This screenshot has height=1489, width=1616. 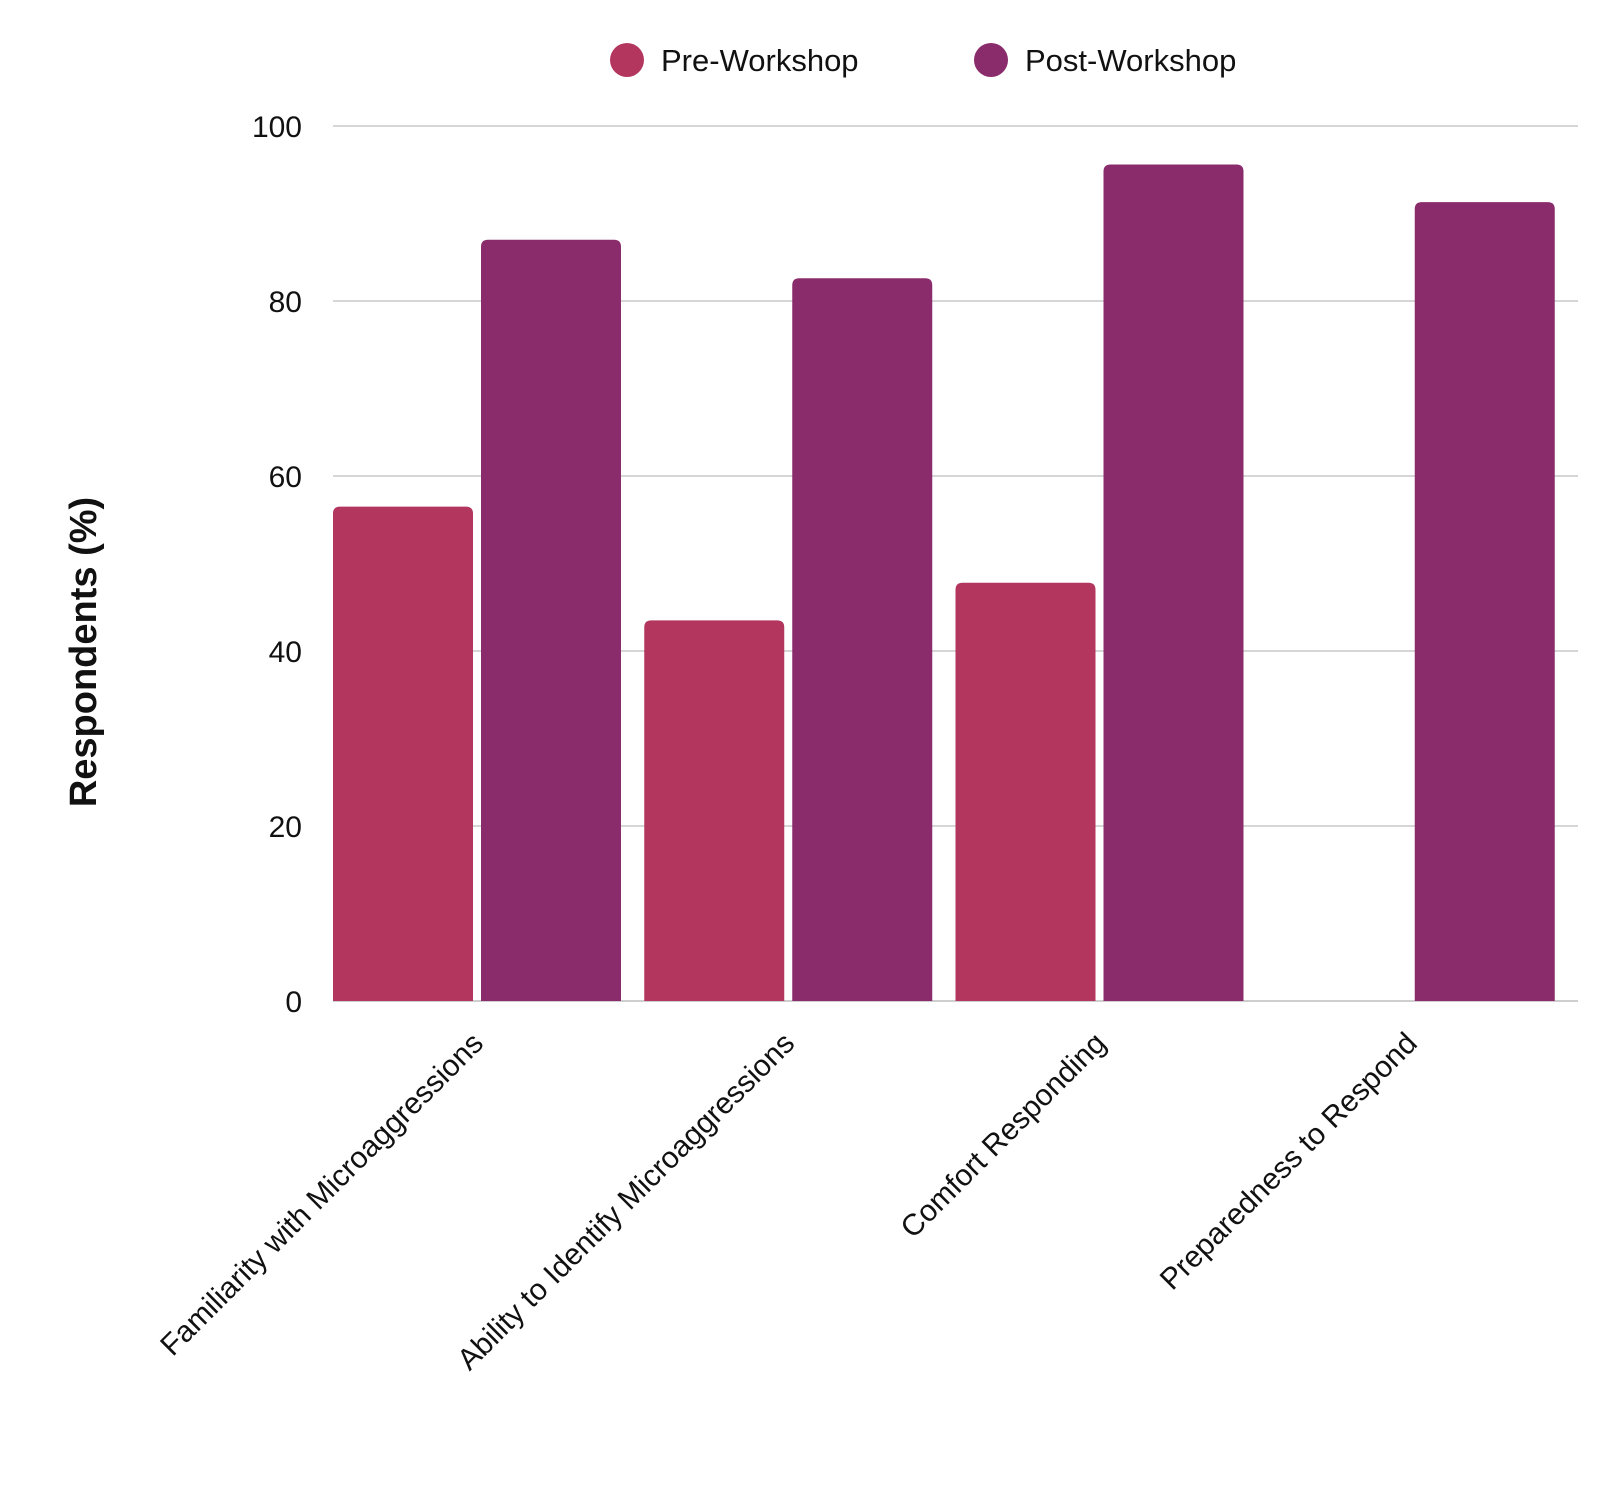 I want to click on legend: Pre-Workshop Post-Workshop, so click(x=923, y=60).